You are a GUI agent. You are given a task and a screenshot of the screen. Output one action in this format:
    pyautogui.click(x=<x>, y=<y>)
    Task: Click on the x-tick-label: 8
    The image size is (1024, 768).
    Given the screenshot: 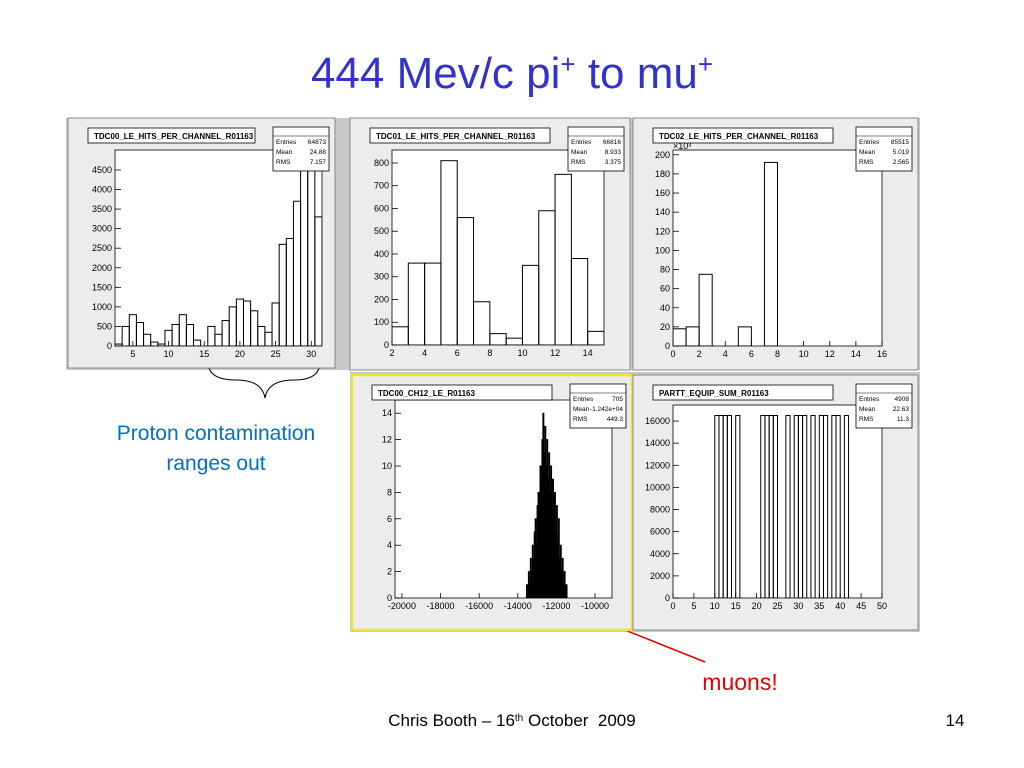 What is the action you would take?
    pyautogui.click(x=777, y=354)
    